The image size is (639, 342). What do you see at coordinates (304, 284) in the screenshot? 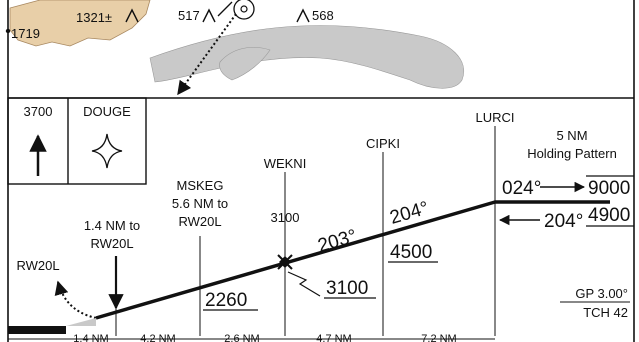
I see `lightning-leader` at bounding box center [304, 284].